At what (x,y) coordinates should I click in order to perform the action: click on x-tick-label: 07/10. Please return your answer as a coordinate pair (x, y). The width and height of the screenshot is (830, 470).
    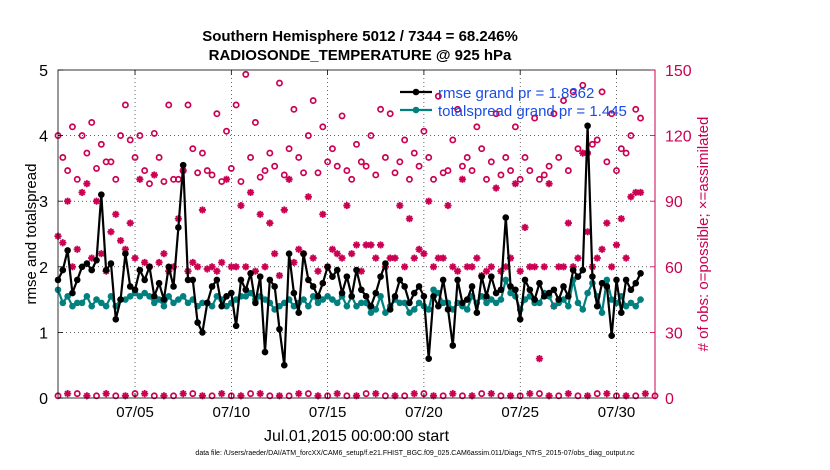
    Looking at the image, I should click on (232, 412).